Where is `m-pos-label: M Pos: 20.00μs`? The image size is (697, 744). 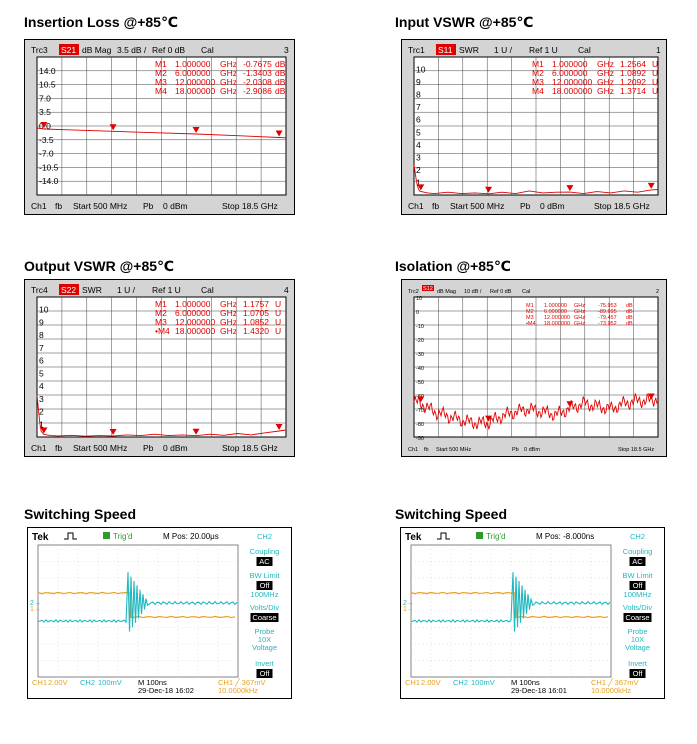 m-pos-label: M Pos: 20.00μs is located at coordinates (191, 536).